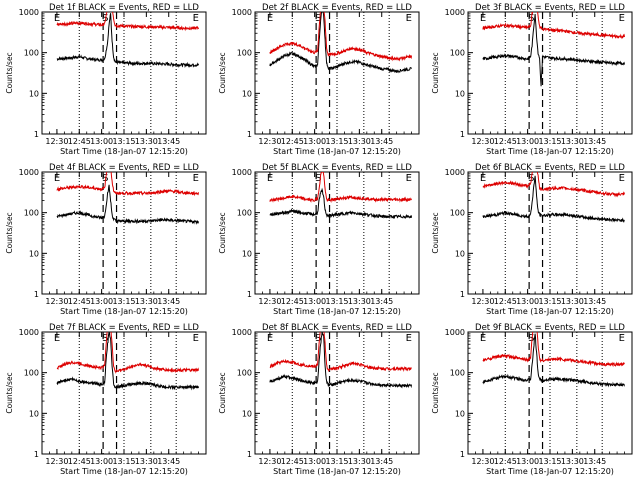 This screenshot has height=480, width=640. Describe the element at coordinates (124, 168) in the screenshot. I see `chart-title: Det 4f BLACK = Events, RED = LLD` at that location.